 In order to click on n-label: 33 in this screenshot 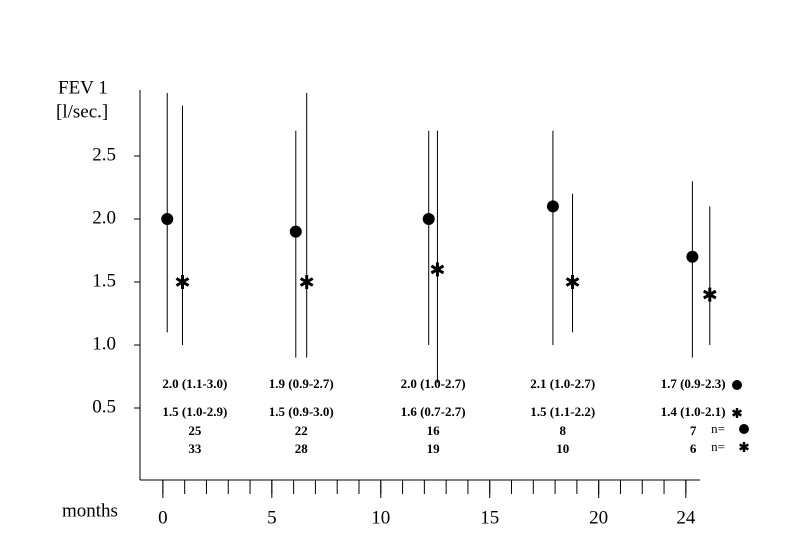, I will do `click(195, 448)`.